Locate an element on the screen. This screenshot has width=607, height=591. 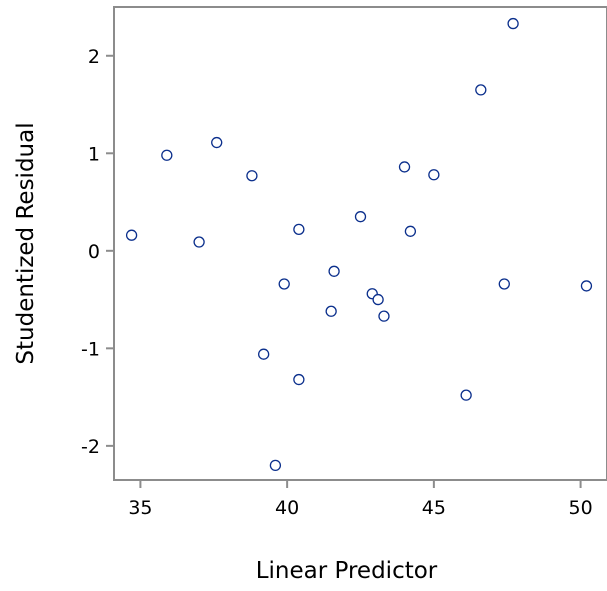
x-tick-label: 35 is located at coordinates (140, 508).